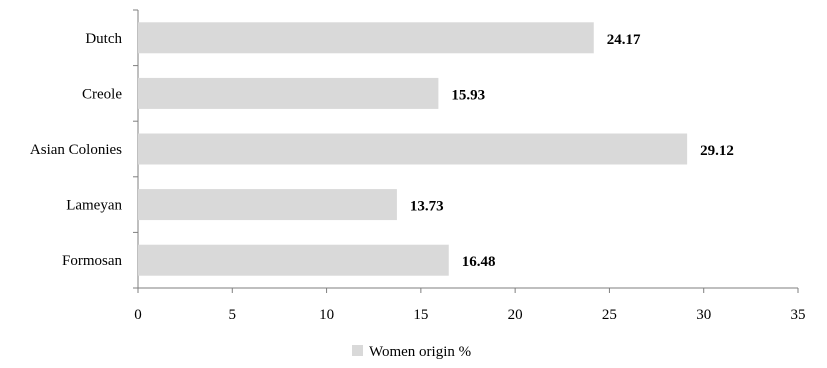 This screenshot has width=827, height=368. I want to click on data-label: 13.73, so click(427, 207).